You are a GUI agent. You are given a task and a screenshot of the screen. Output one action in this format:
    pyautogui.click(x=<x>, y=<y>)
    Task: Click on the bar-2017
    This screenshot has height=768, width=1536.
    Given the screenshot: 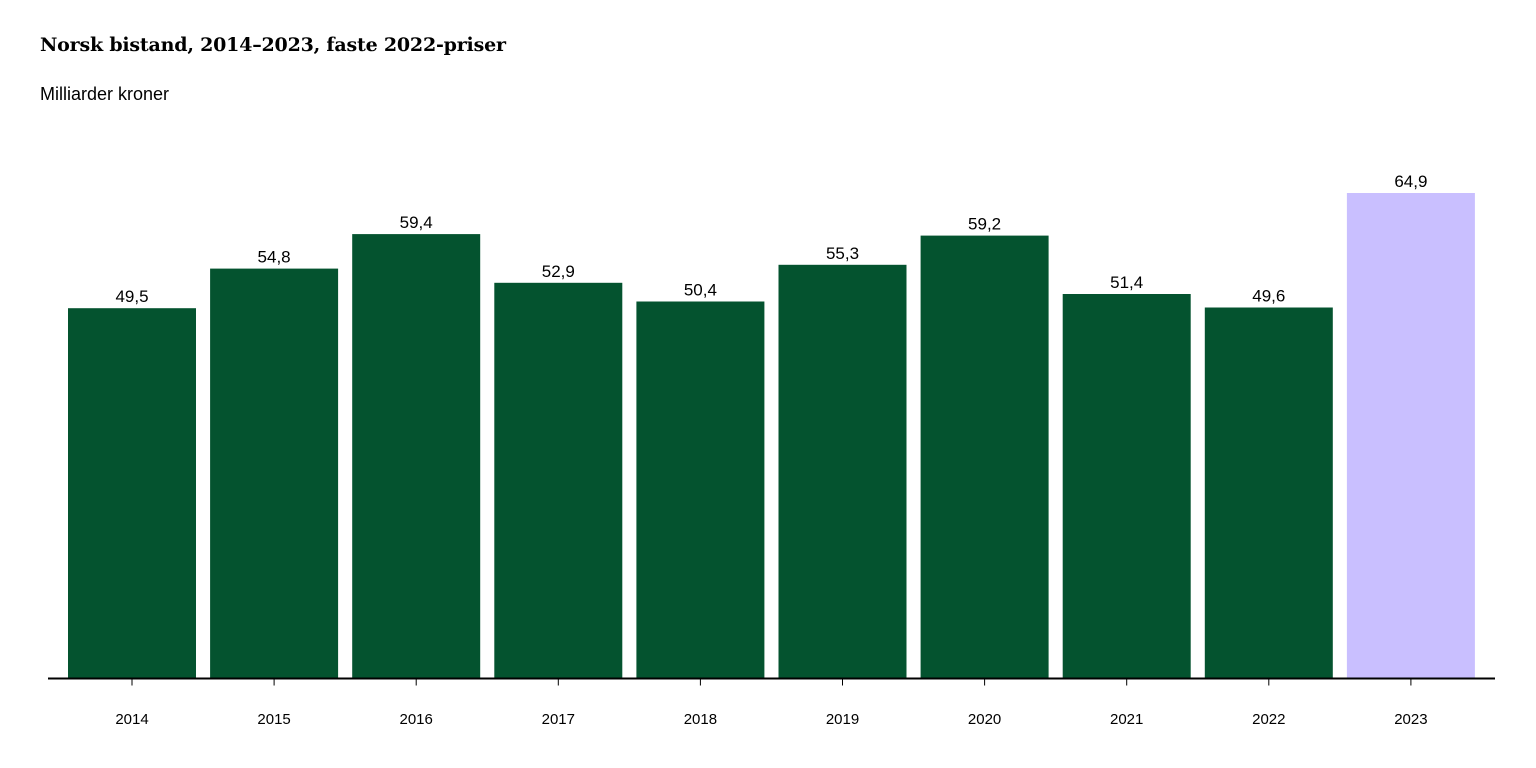 What is the action you would take?
    pyautogui.click(x=558, y=480)
    